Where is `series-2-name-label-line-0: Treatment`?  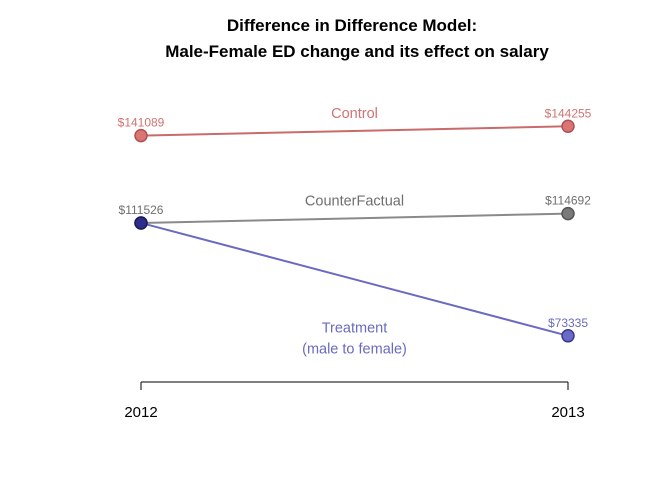 series-2-name-label-line-0: Treatment is located at coordinates (355, 328).